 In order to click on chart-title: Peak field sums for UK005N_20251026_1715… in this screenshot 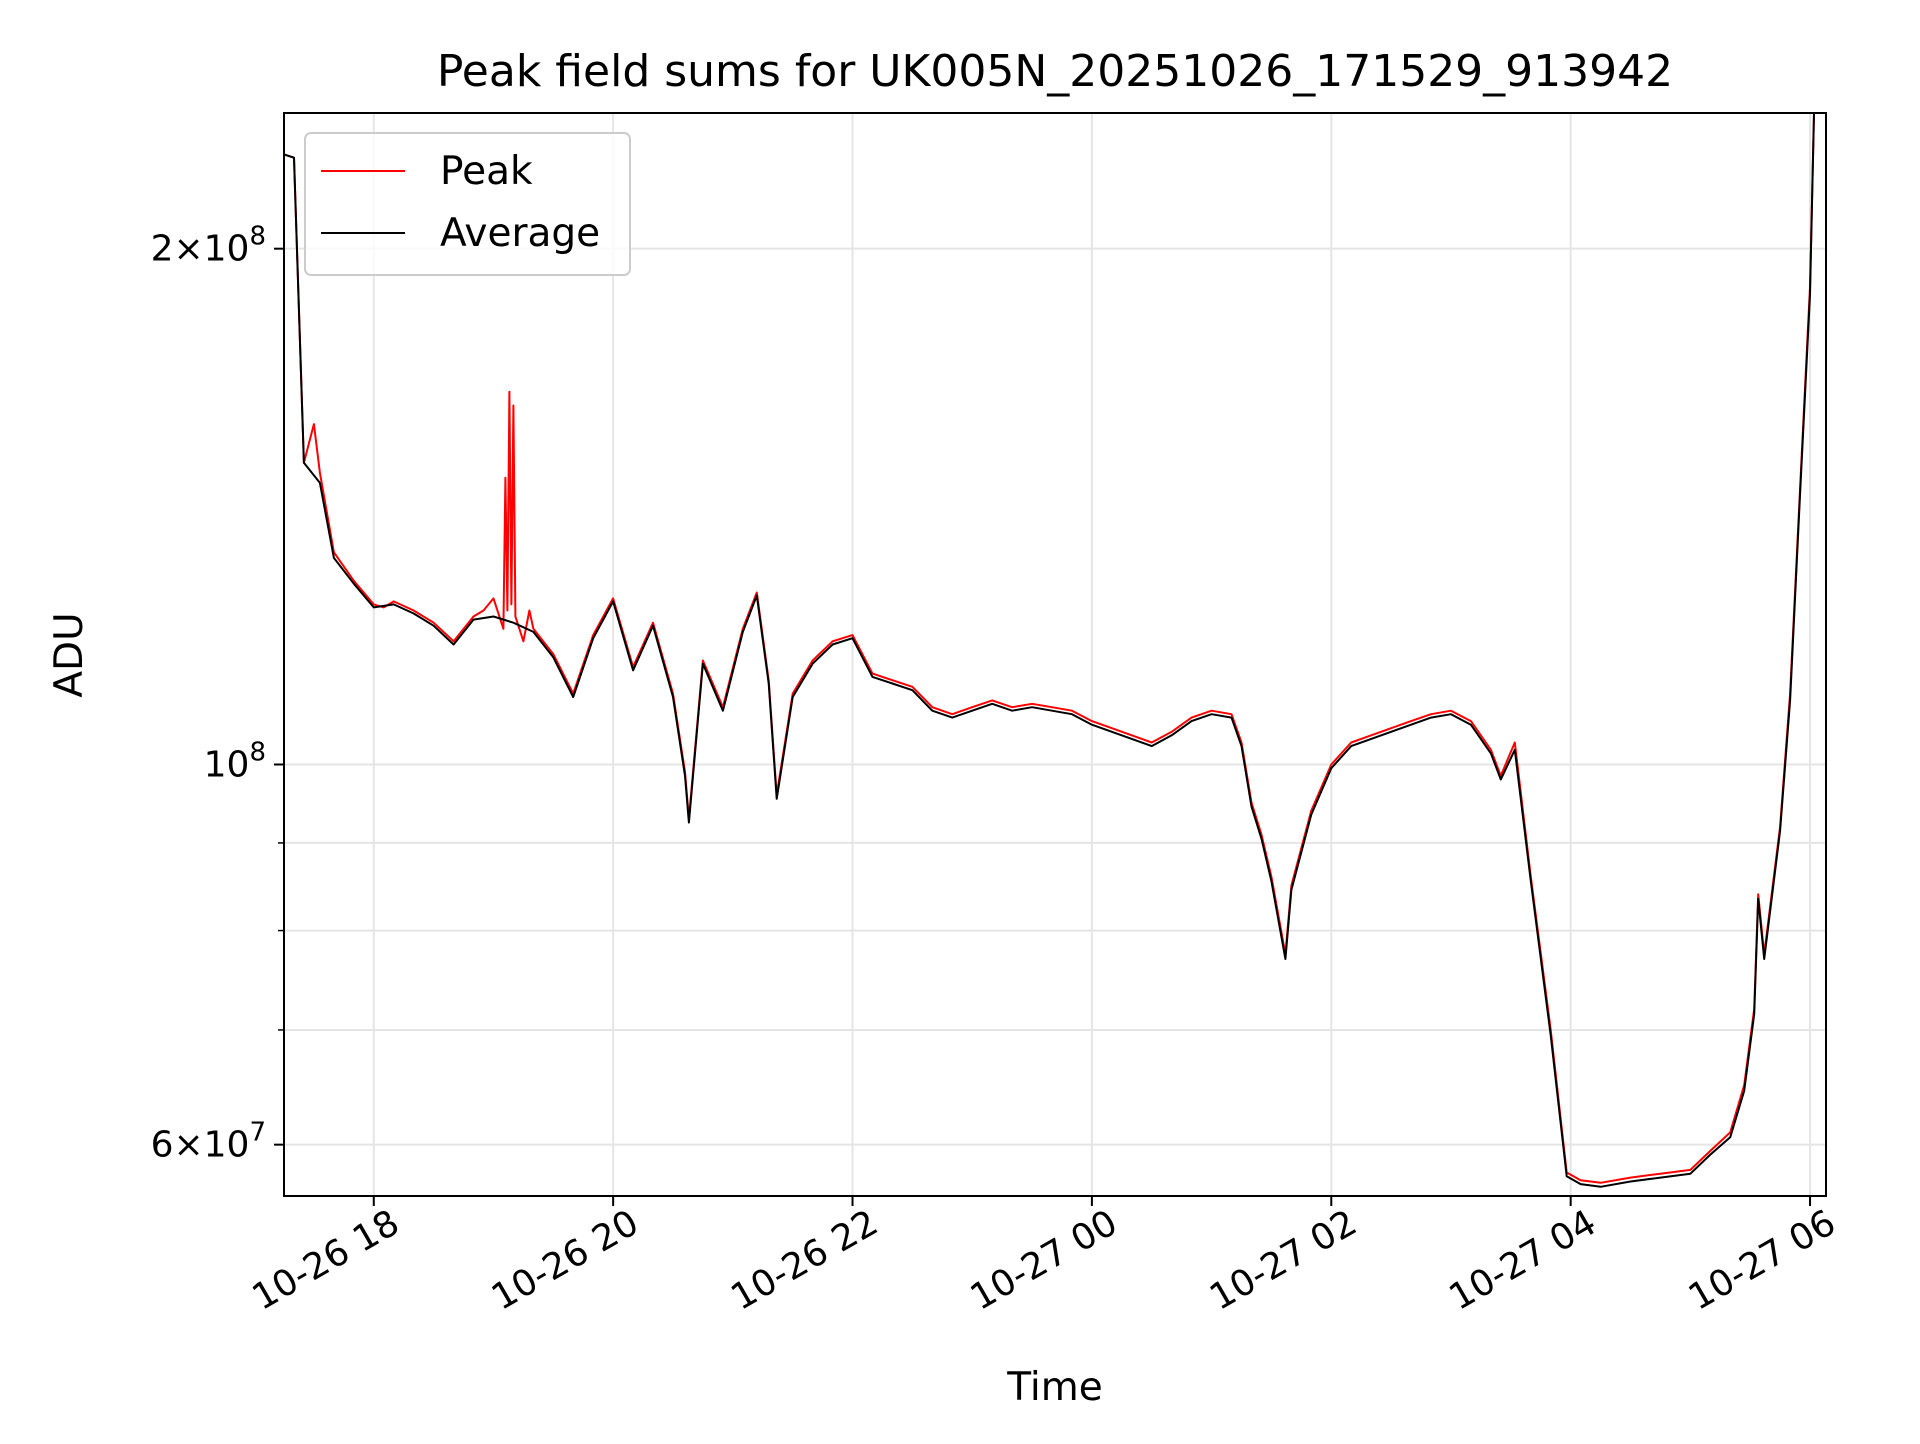, I will do `click(1055, 71)`.